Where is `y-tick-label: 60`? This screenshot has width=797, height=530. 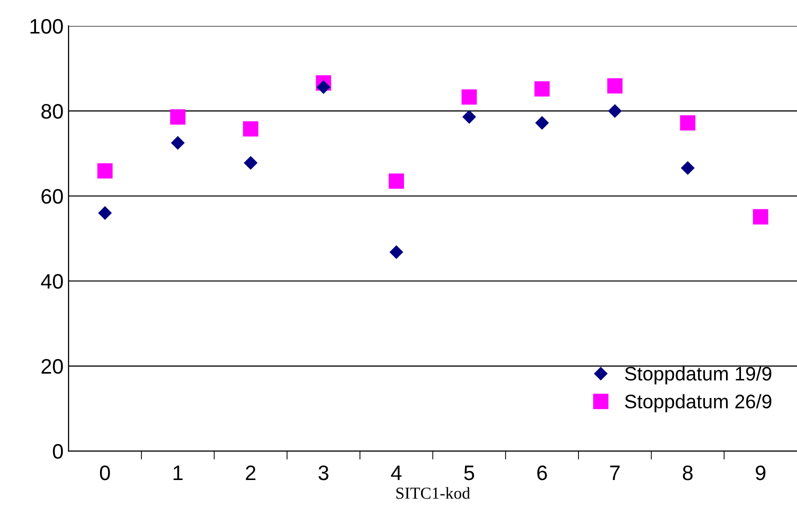
y-tick-label: 60 is located at coordinates (52, 196).